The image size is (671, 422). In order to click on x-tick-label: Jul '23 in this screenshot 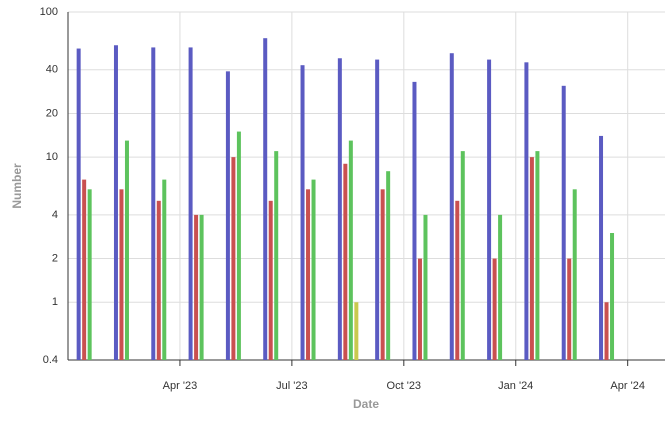, I will do `click(291, 386)`.